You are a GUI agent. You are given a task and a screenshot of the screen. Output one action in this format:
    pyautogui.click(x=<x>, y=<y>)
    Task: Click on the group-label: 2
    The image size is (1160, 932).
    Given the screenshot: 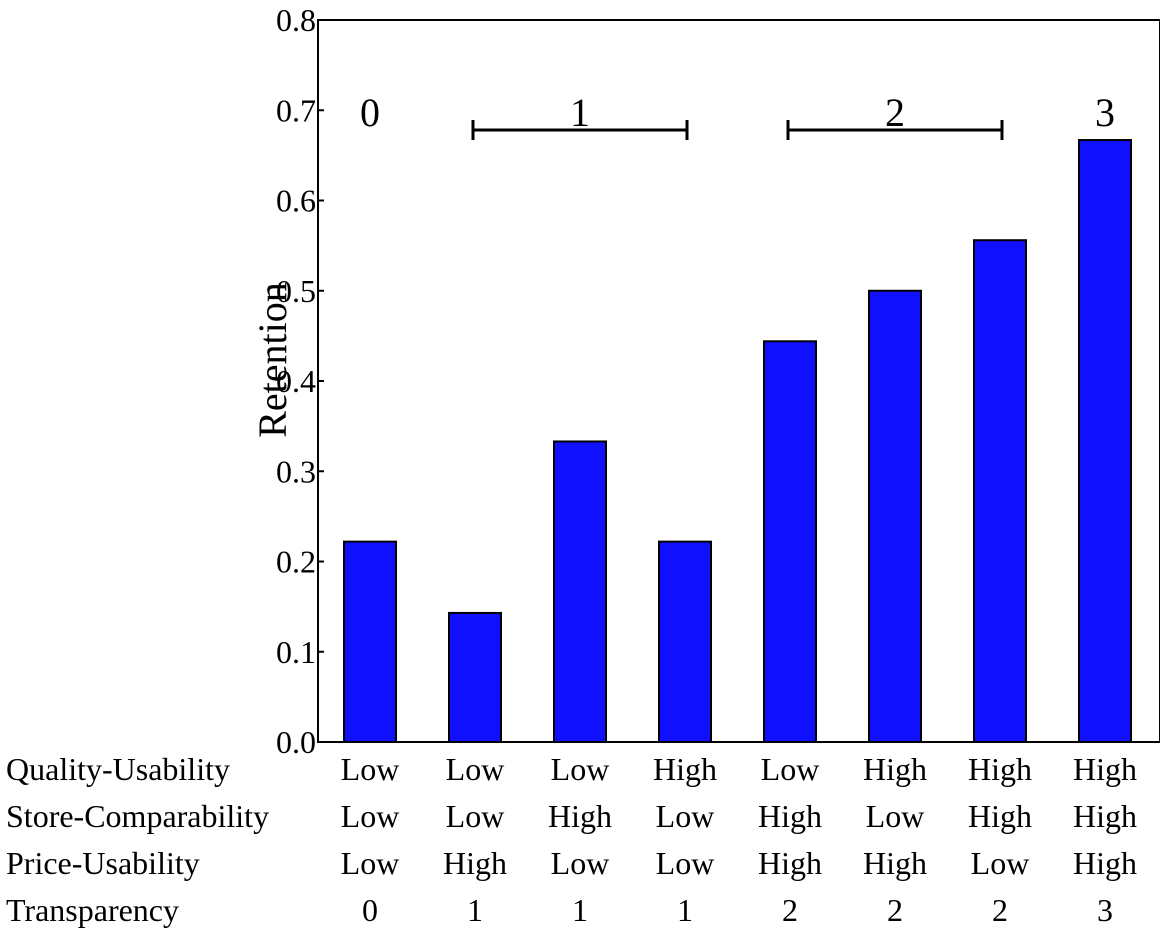 What is the action you would take?
    pyautogui.click(x=895, y=112)
    